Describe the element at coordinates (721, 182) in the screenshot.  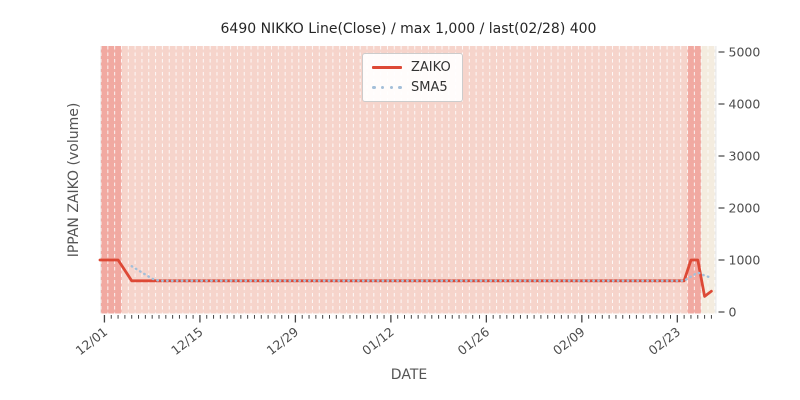
I see `y-axis-ticks` at that location.